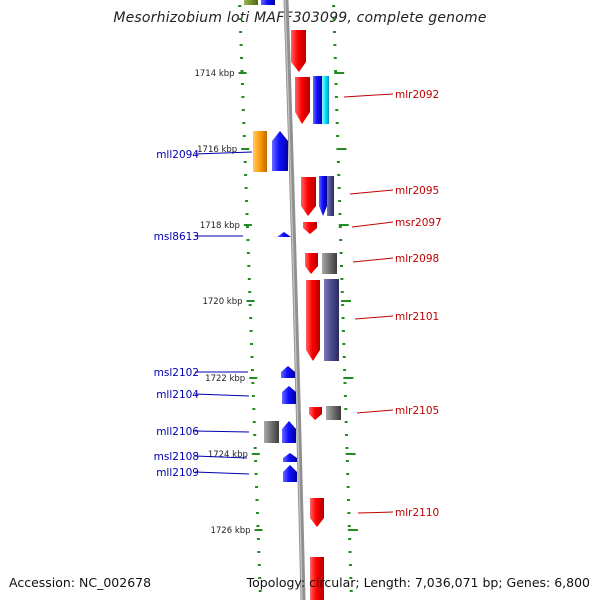 This screenshot has height=600, width=600. Describe the element at coordinates (375, 512) in the screenshot. I see `leader-mlr2110` at that location.